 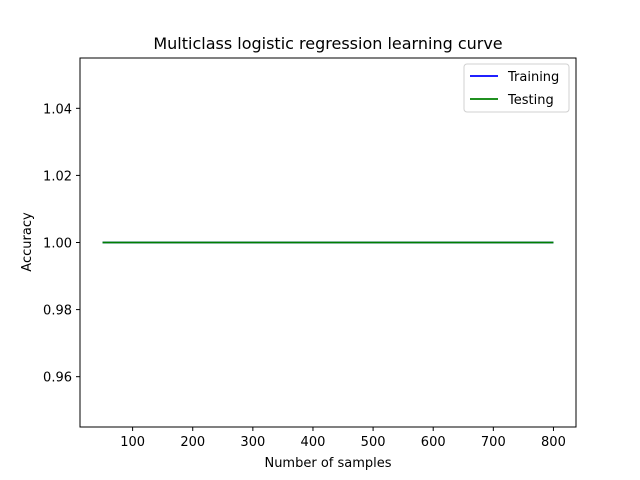 I want to click on y-axis: 0.96 0.98 1.00 1.02 1.04, so click(x=61, y=244).